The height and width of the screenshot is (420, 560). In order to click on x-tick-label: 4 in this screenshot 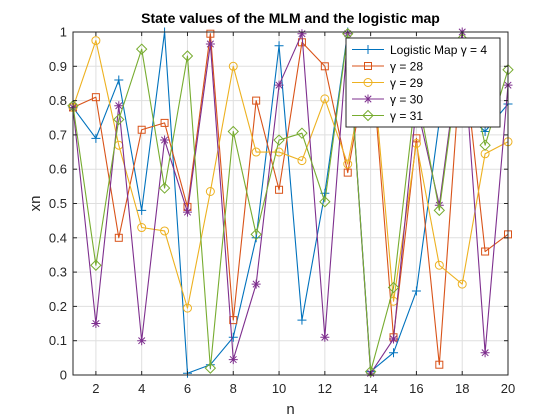, I will do `click(141, 388)`.